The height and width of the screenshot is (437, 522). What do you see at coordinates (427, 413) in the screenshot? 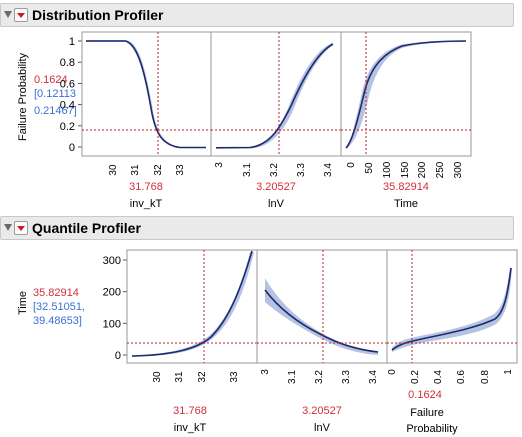
I see `factor-name-line1: Failure` at bounding box center [427, 413].